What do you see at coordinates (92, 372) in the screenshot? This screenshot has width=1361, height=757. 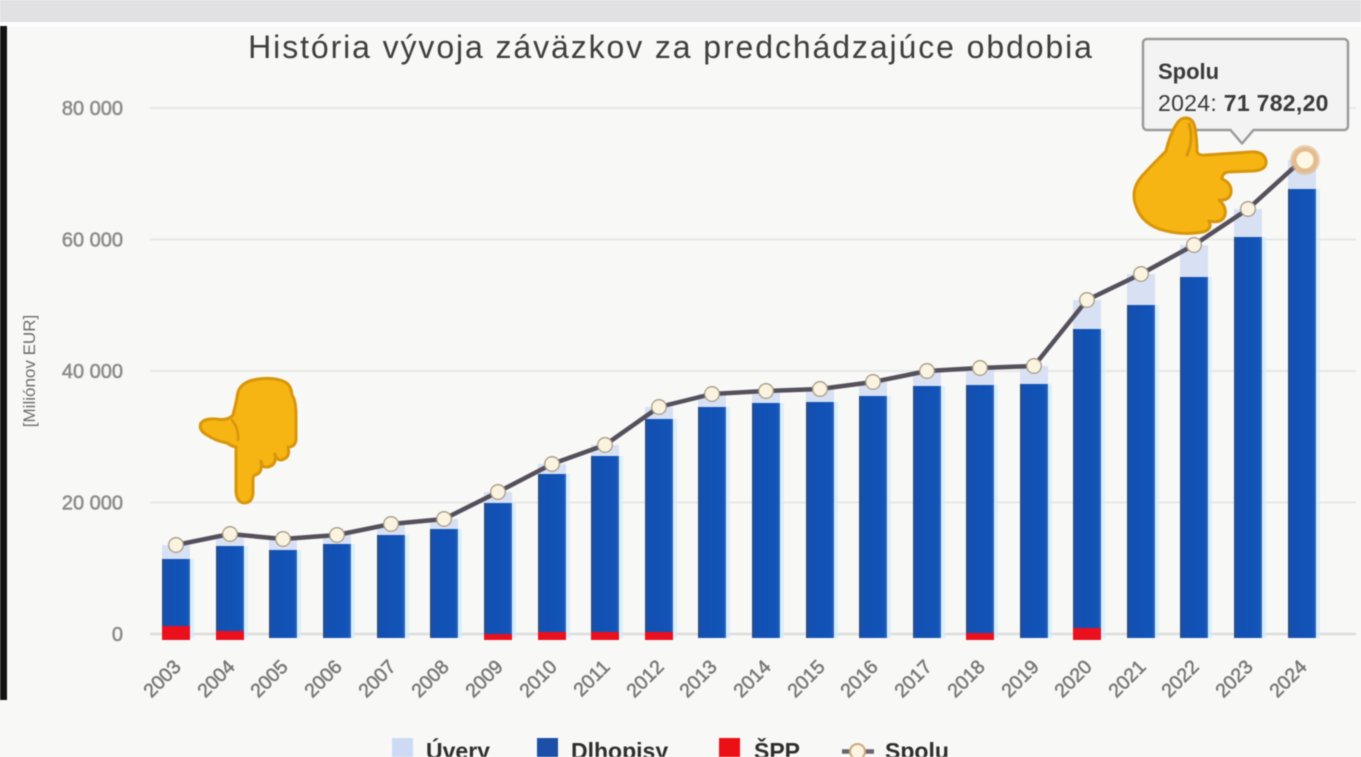 I see `svg-text: 40 000` at bounding box center [92, 372].